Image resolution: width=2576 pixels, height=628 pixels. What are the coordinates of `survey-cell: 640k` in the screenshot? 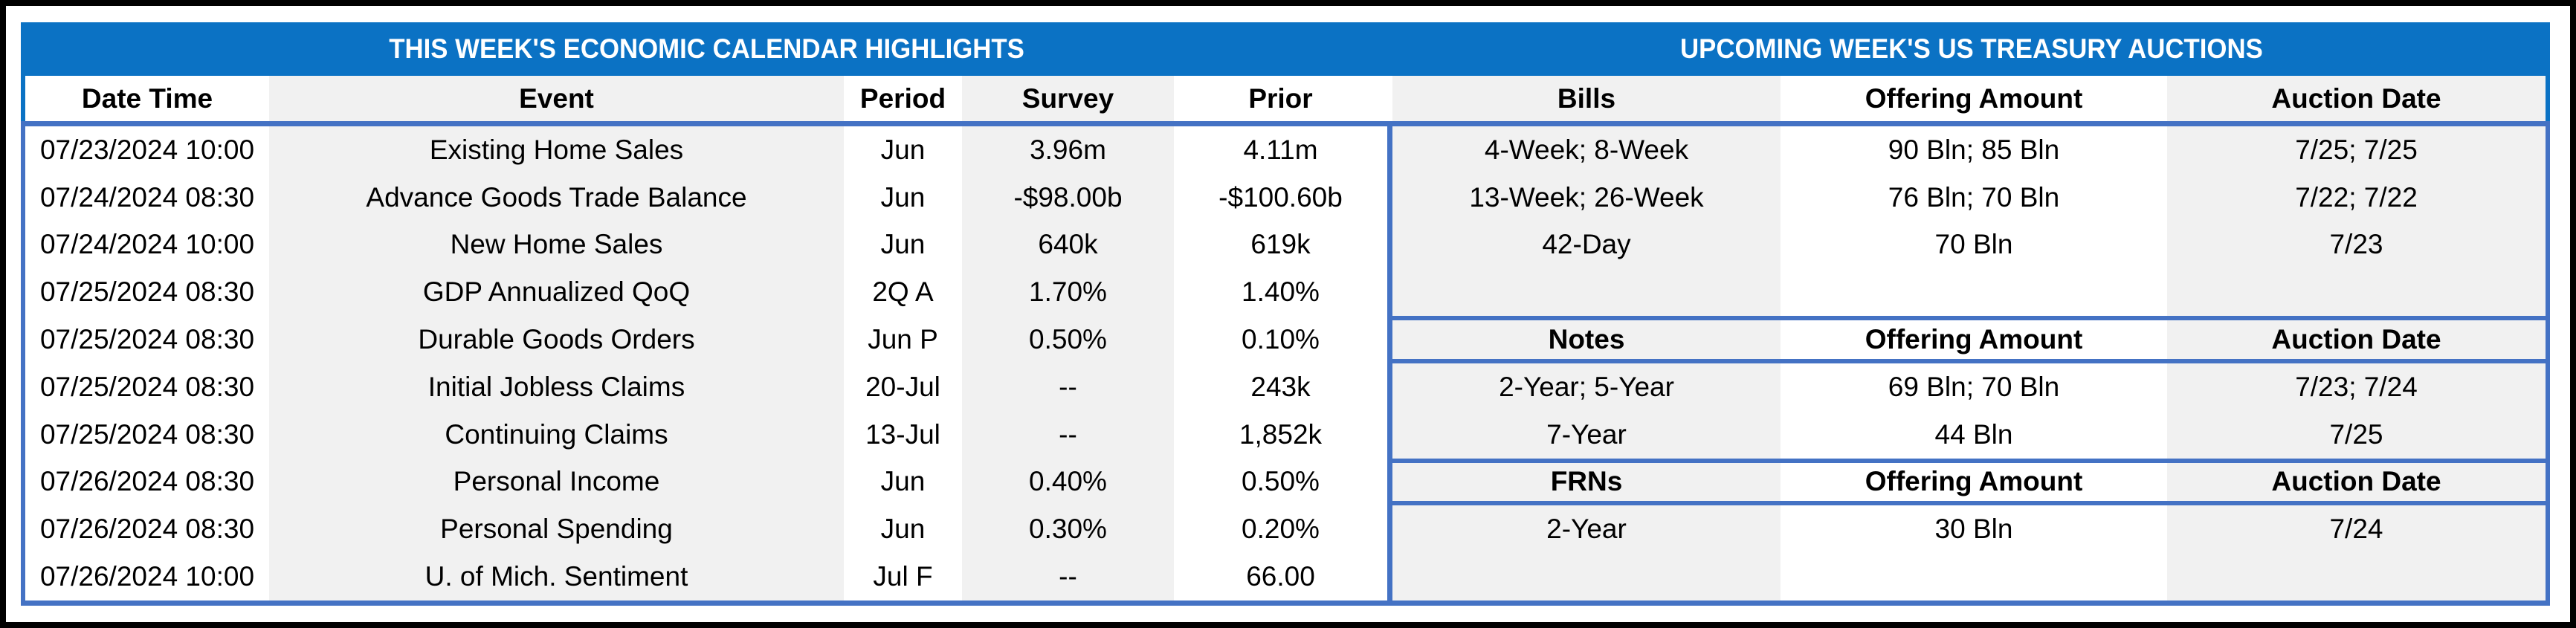 It's located at (1068, 245).